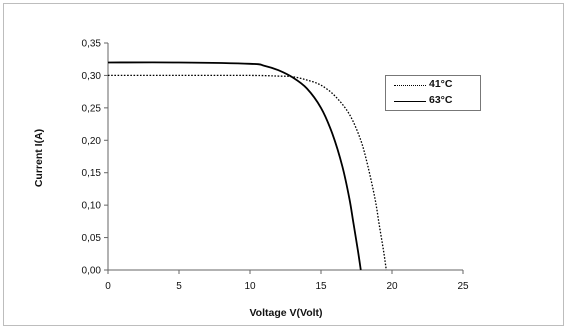  What do you see at coordinates (410, 101) in the screenshot?
I see `legend-swatch-solid` at bounding box center [410, 101].